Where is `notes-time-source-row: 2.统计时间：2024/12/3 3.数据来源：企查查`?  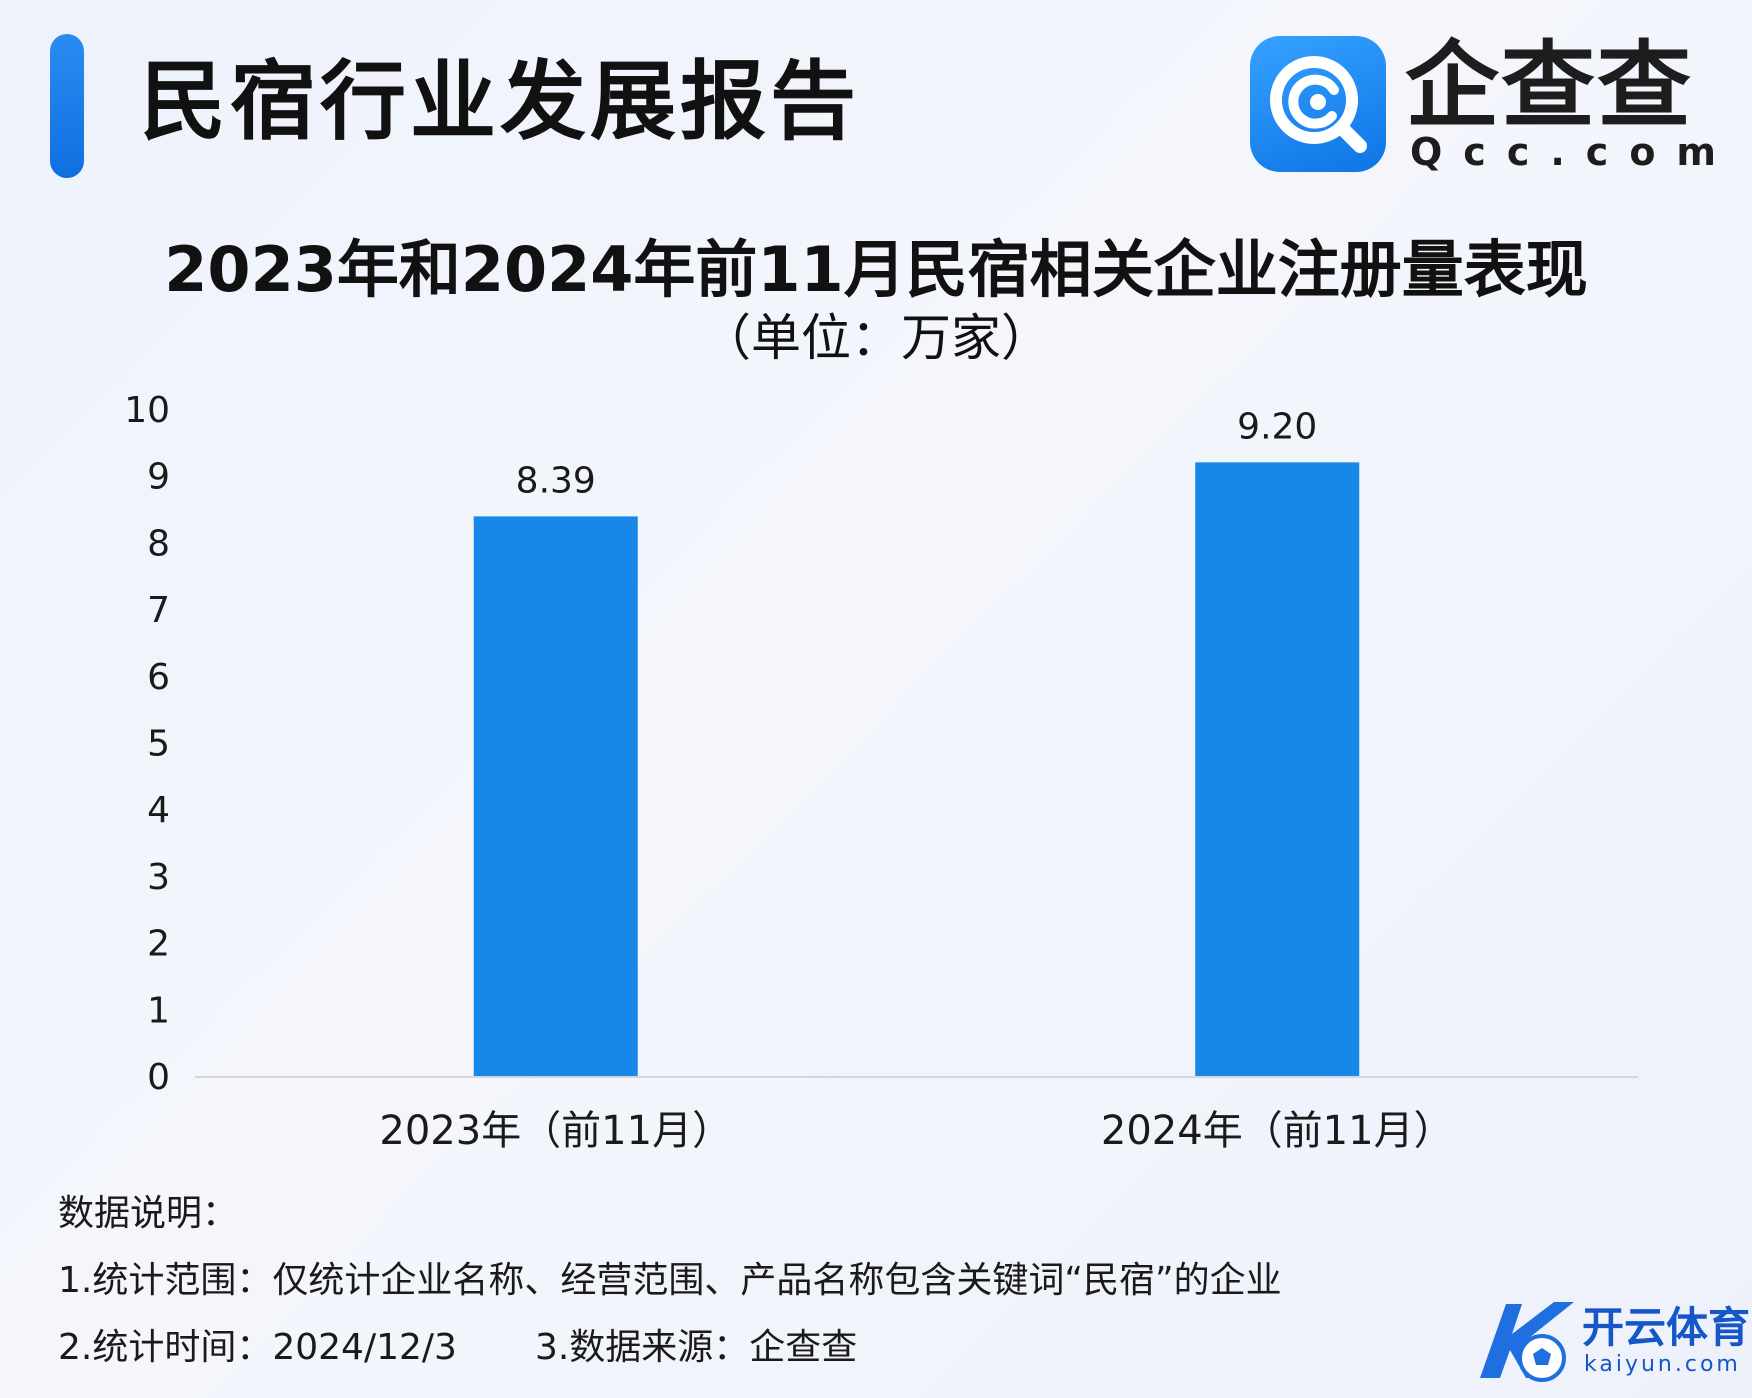
notes-time-source-row: 2.统计时间：2024/12/3 3.数据来源：企查查 is located at coordinates (670, 1347).